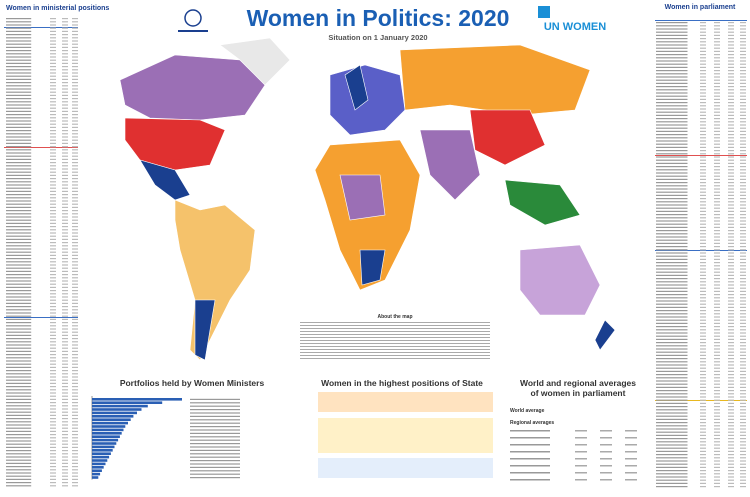 This screenshot has width=750, height=497. Describe the element at coordinates (606, 466) in the screenshot. I see `avg-row-value` at that location.